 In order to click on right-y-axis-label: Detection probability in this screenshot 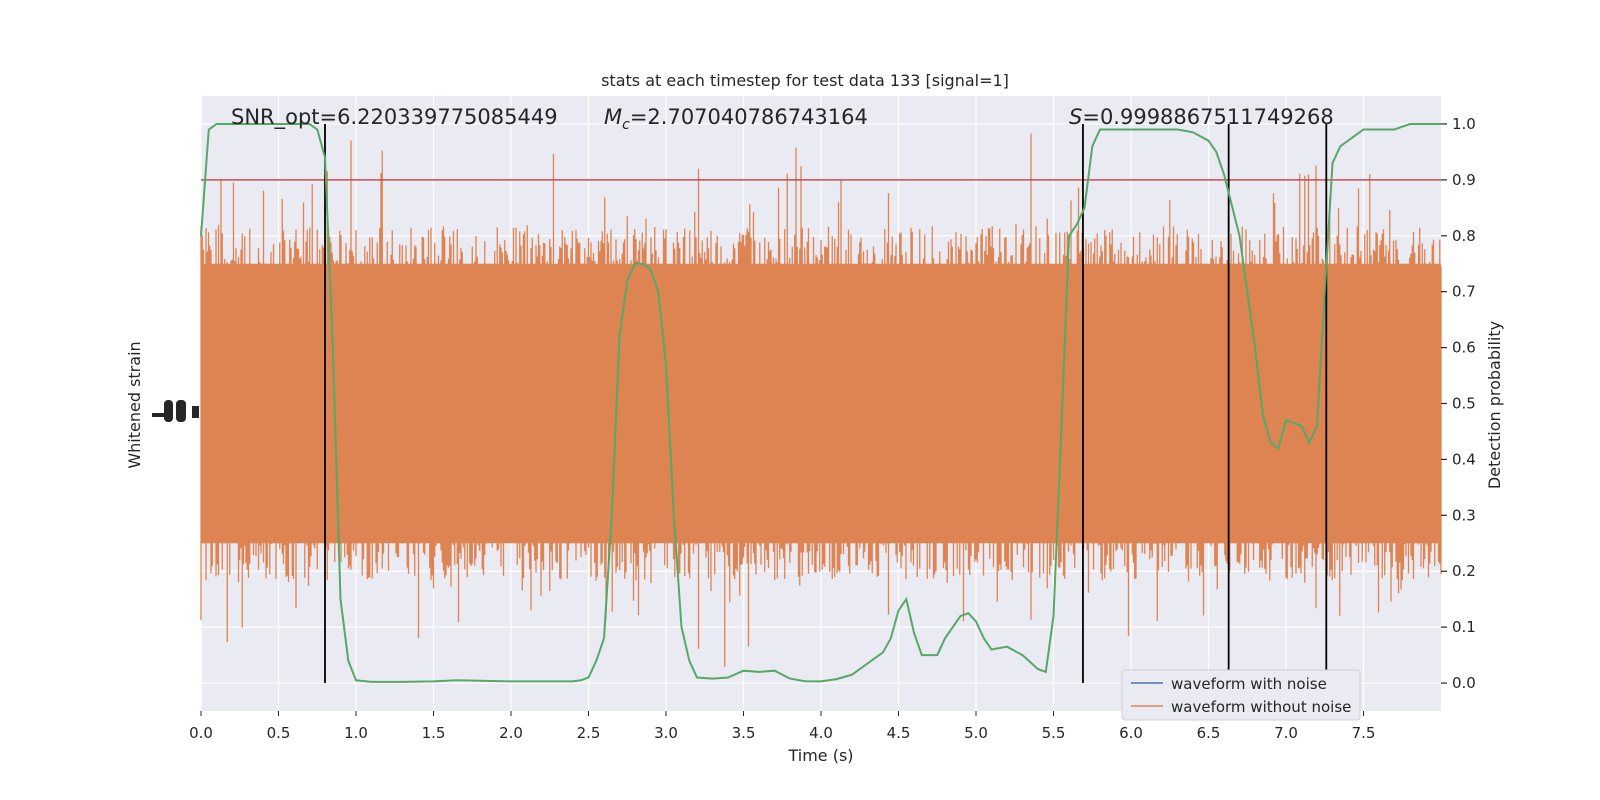, I will do `click(1494, 405)`.